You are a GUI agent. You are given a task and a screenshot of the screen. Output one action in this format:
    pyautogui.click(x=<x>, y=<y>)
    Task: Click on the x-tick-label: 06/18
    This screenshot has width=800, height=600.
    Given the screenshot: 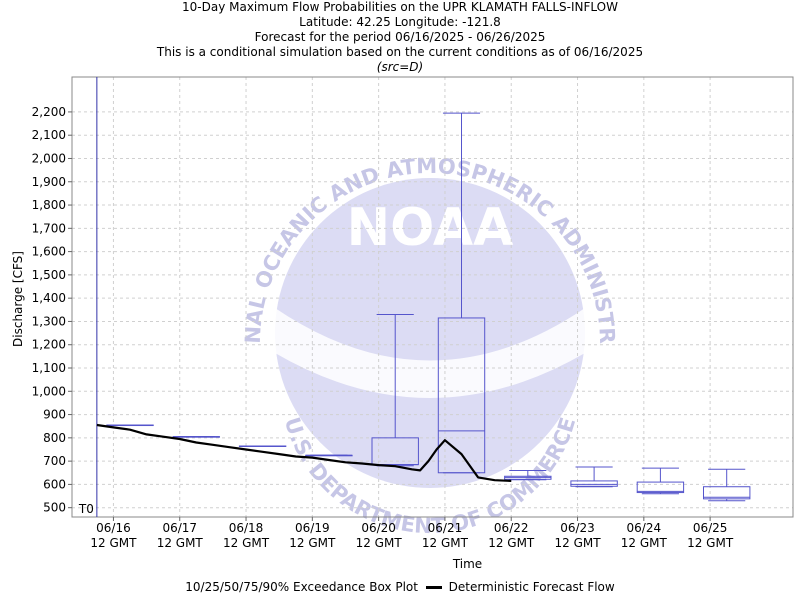 What is the action you would take?
    pyautogui.click(x=246, y=528)
    